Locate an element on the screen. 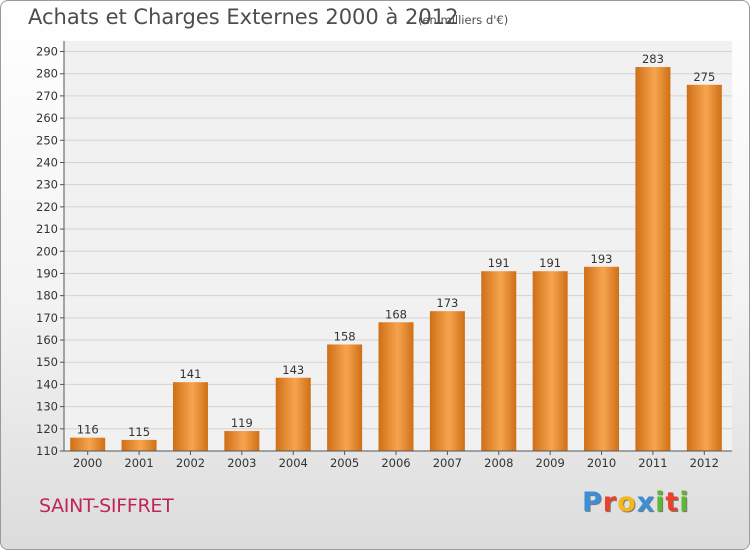 This screenshot has height=550, width=750. y-tick-label: 160 is located at coordinates (47, 340).